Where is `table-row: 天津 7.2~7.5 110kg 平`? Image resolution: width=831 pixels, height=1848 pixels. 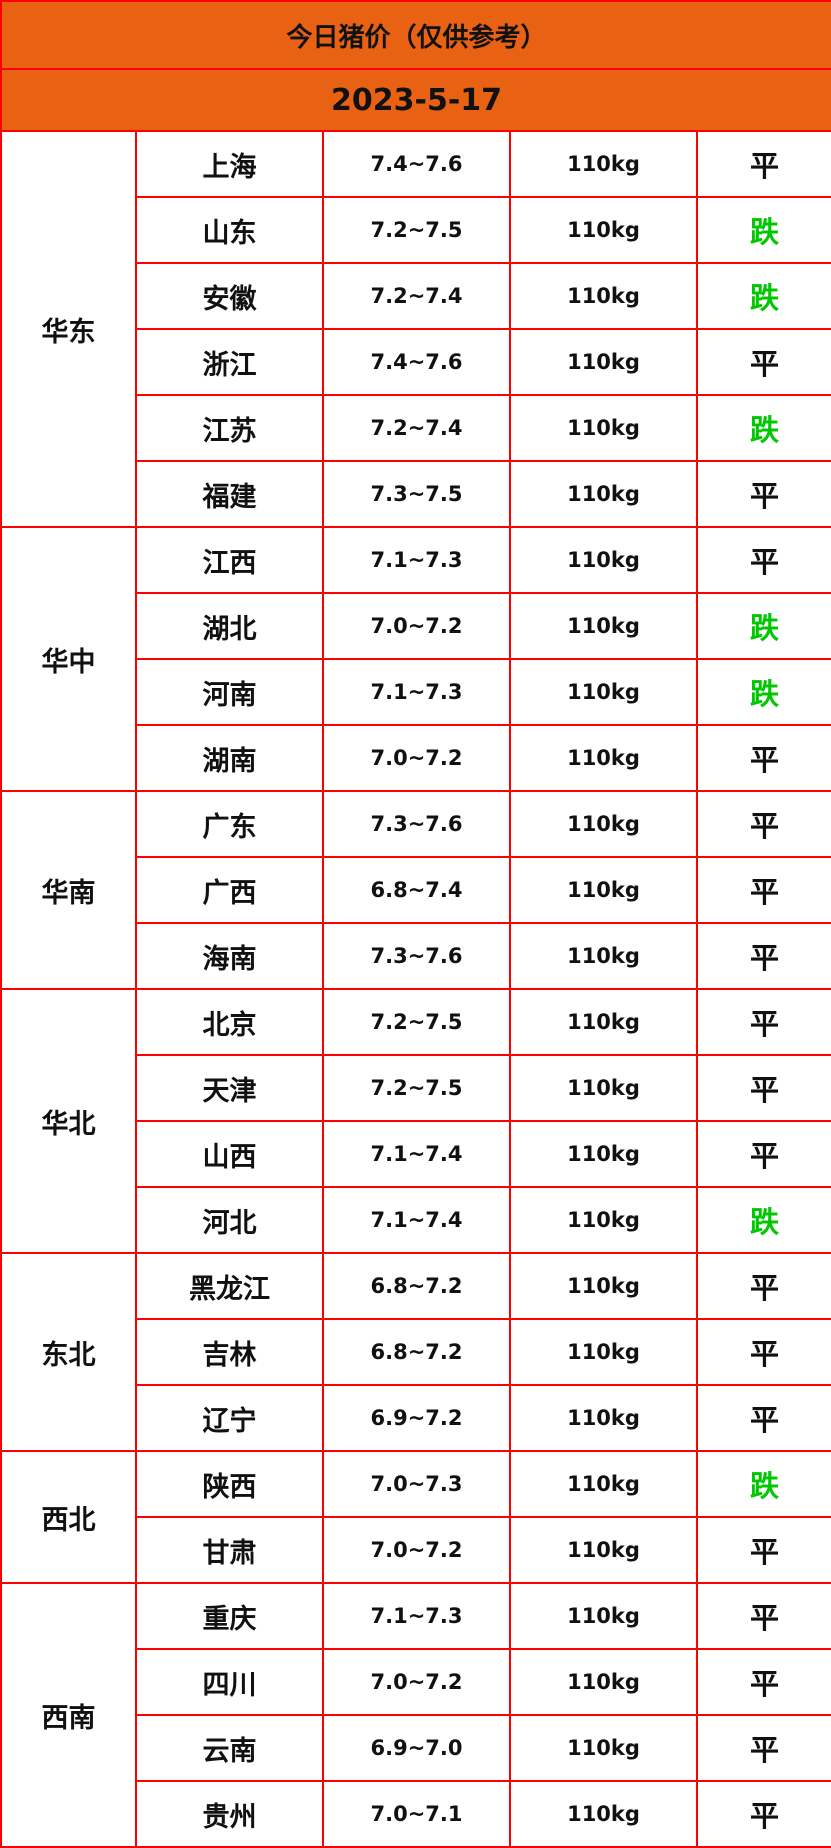 table-row: 天津 7.2~7.5 110kg 平 is located at coordinates (416, 1088).